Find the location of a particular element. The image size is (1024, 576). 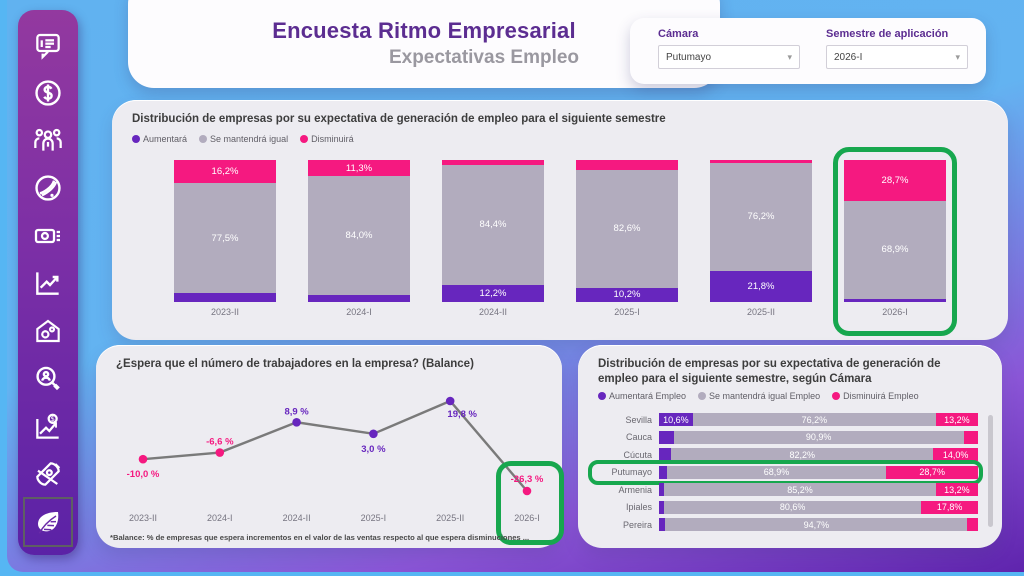

camara-dropdown: Putumayo ▾ is located at coordinates (729, 57).